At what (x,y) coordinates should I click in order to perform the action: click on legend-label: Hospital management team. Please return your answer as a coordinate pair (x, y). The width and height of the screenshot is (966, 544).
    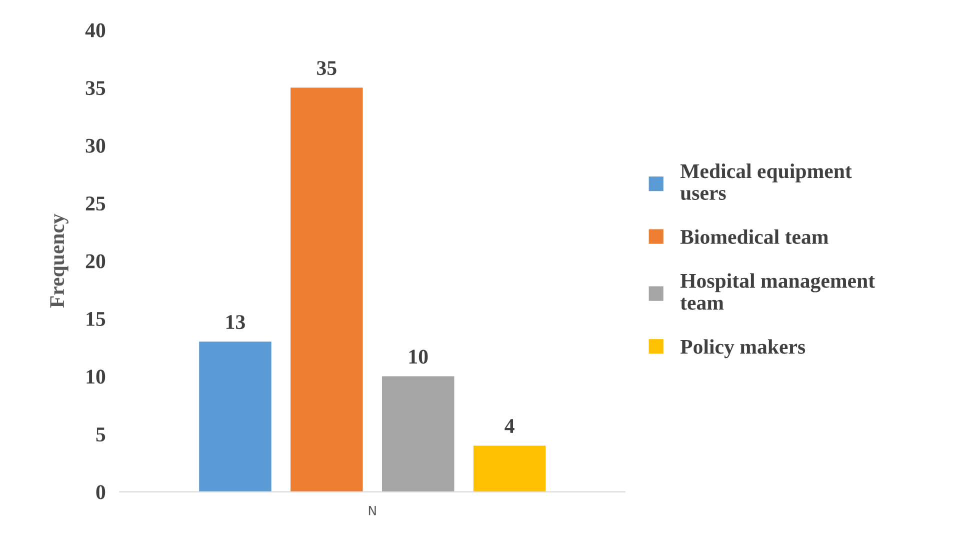
    Looking at the image, I should click on (777, 291).